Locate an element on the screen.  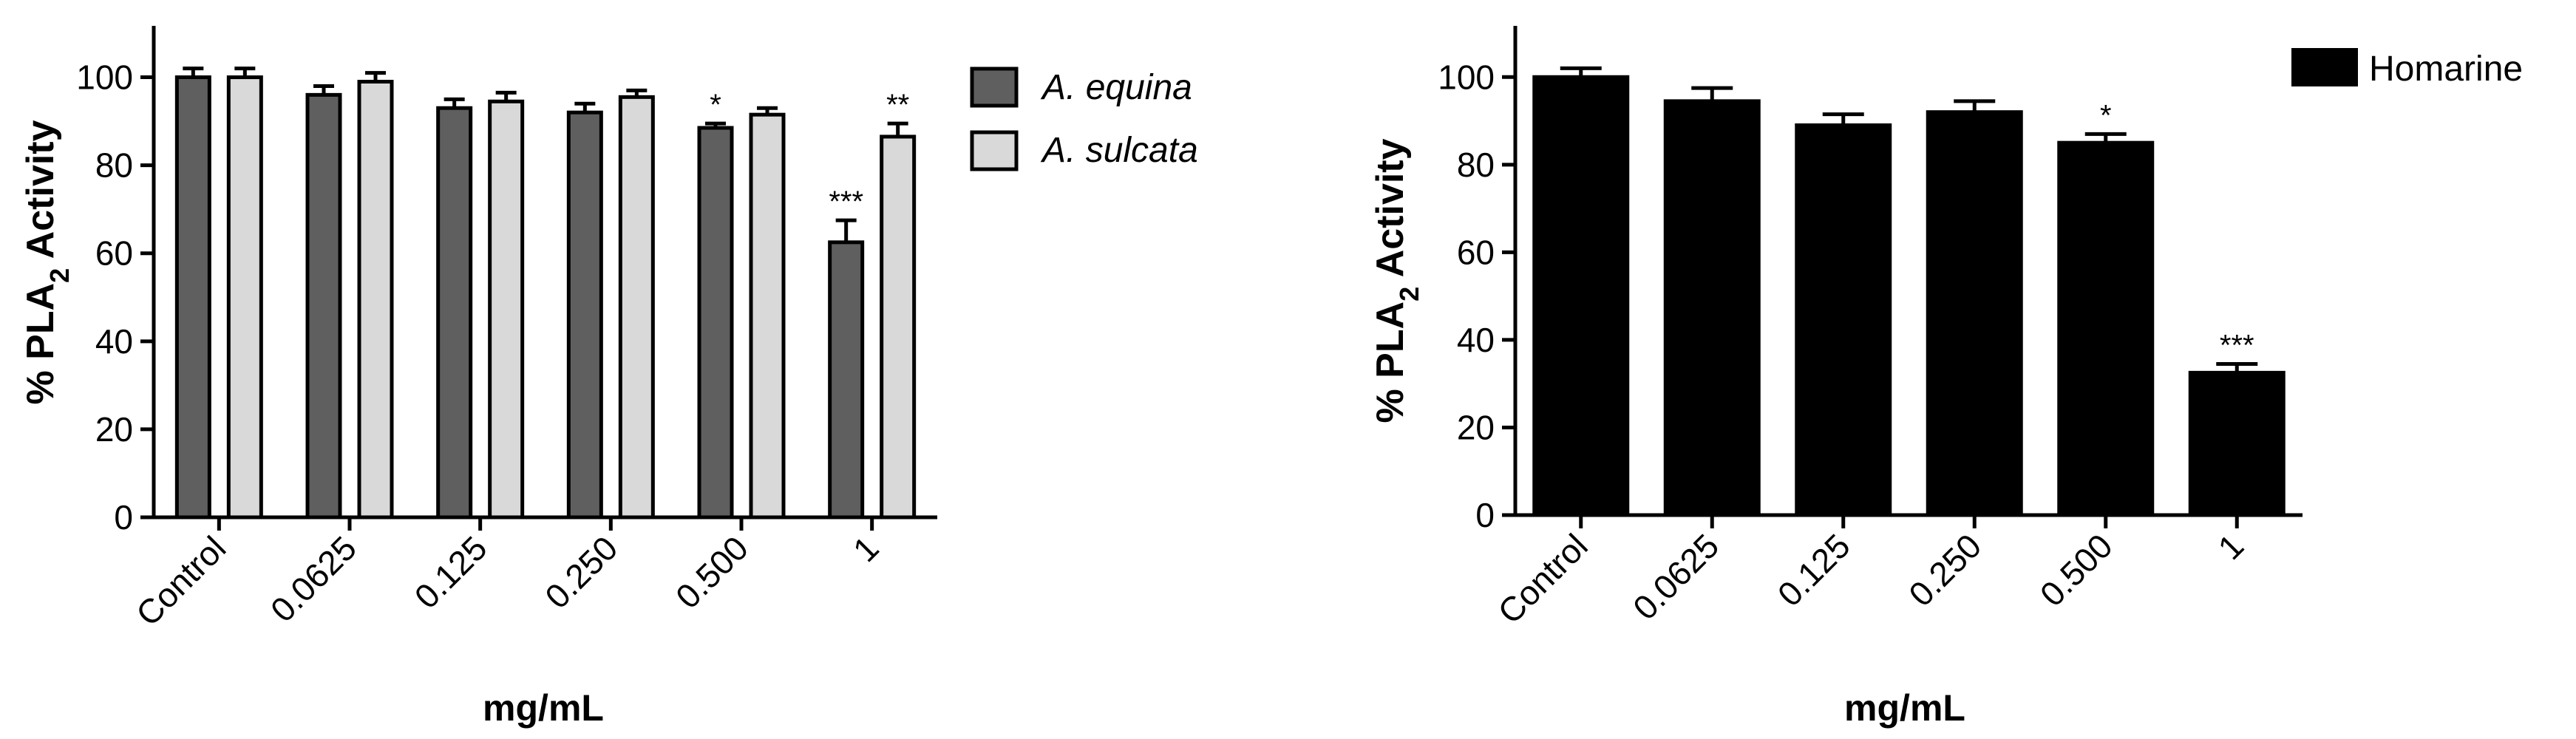
chart-left-legend: A. equina A. sulcata is located at coordinates (1084, 119).